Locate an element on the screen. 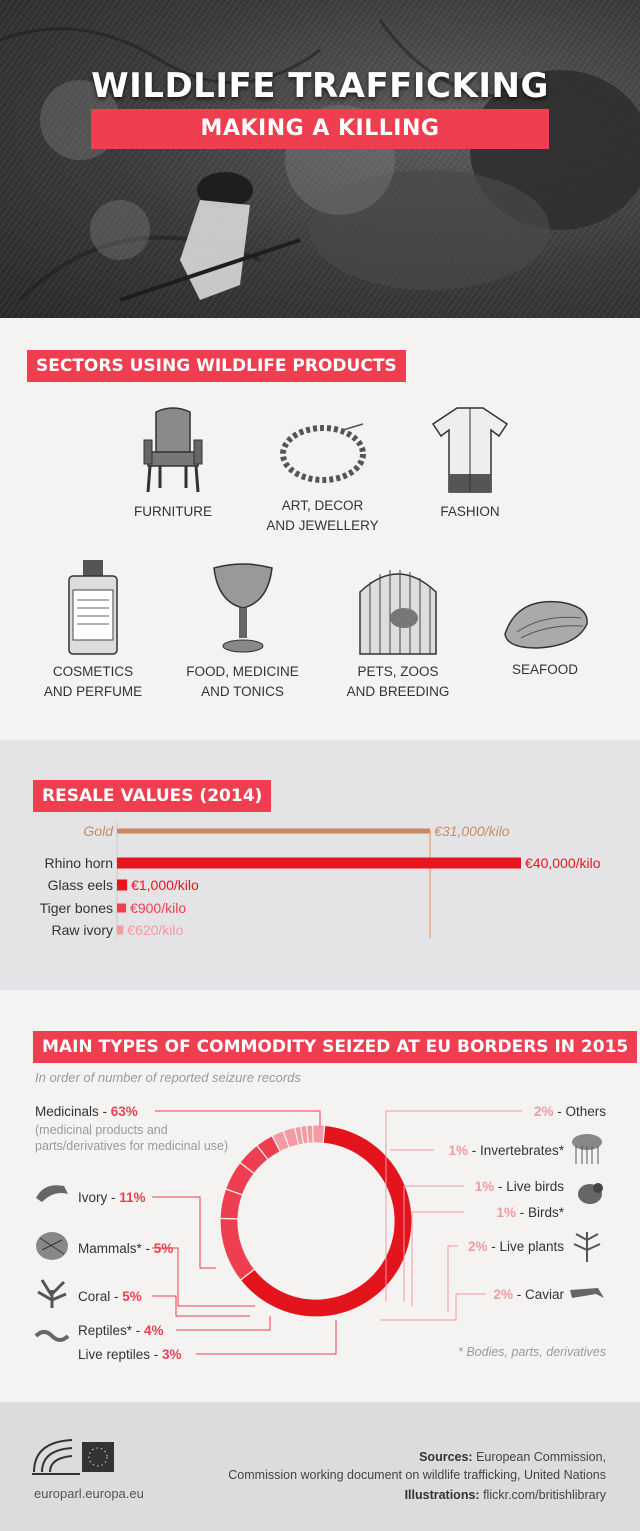 The width and height of the screenshot is (640, 1531). category-name: Live birds is located at coordinates (535, 1186).